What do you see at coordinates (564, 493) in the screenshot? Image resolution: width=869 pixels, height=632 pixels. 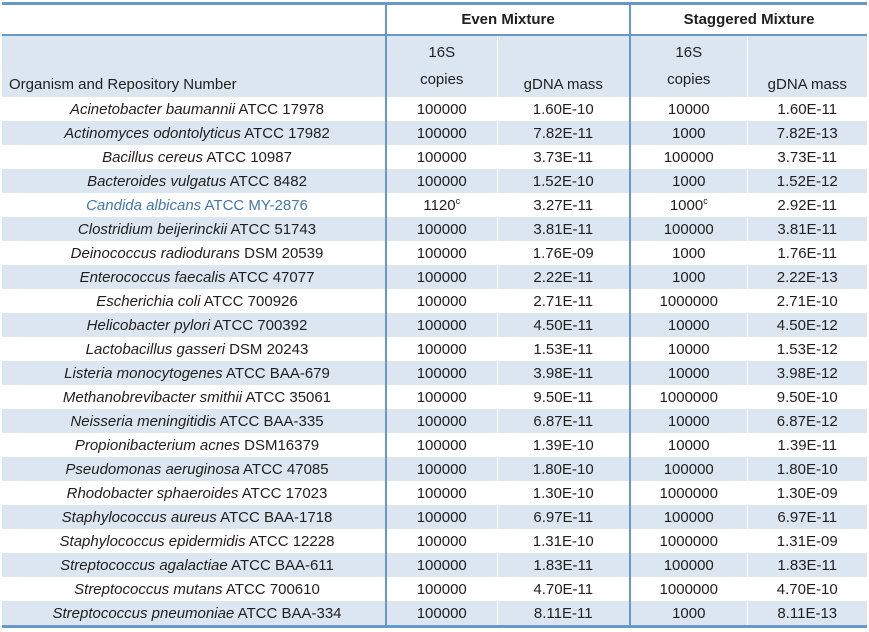 I see `even-gdna-mass-value: 1.30E-10` at bounding box center [564, 493].